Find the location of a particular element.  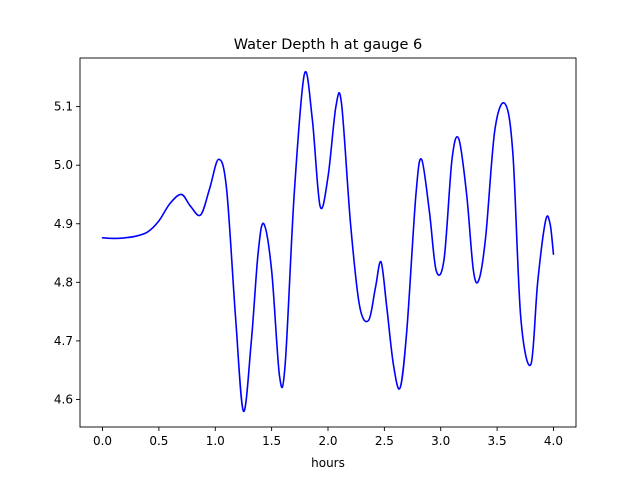

x-axis-ticks: 0.0 0.5 1.0 1.5 2.0 2.5 3.0 3.5 4.0 is located at coordinates (328, 437).